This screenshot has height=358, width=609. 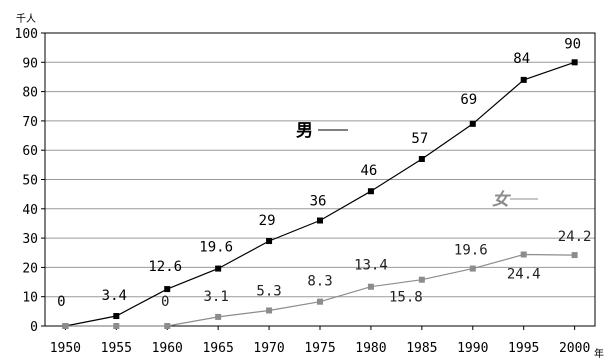 What do you see at coordinates (30, 210) in the screenshot?
I see `y-tick-label: 40` at bounding box center [30, 210].